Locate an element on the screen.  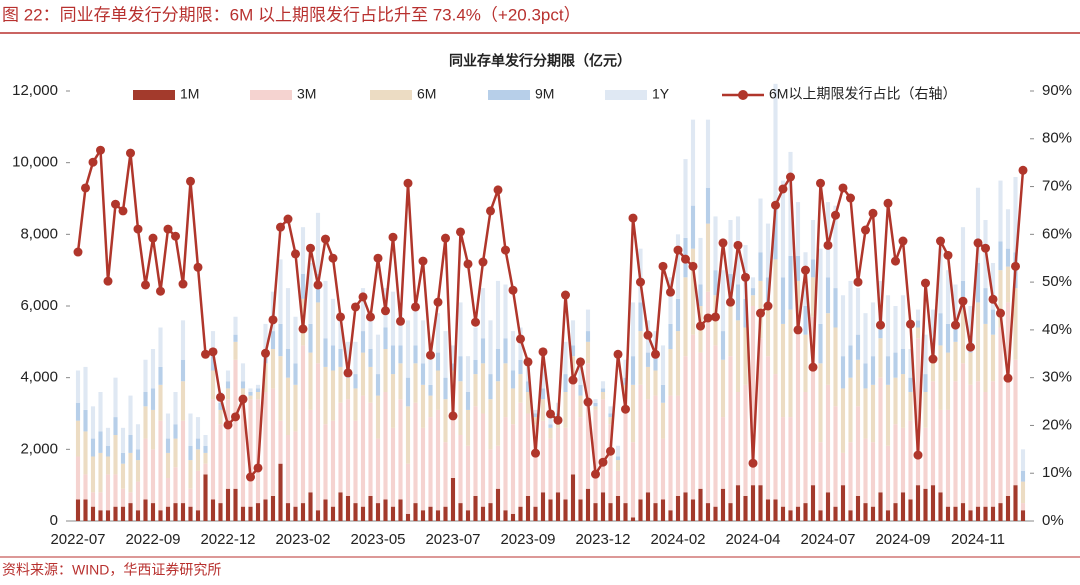
legend-label: 3M is located at coordinates (306, 94).